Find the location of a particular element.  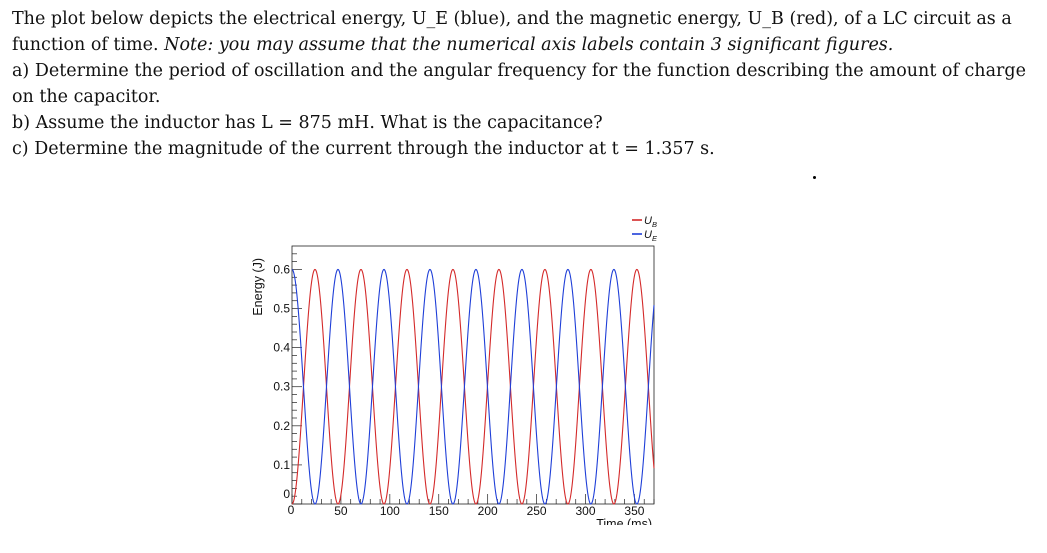

y-tick-label: 0.3 is located at coordinates (281, 387).